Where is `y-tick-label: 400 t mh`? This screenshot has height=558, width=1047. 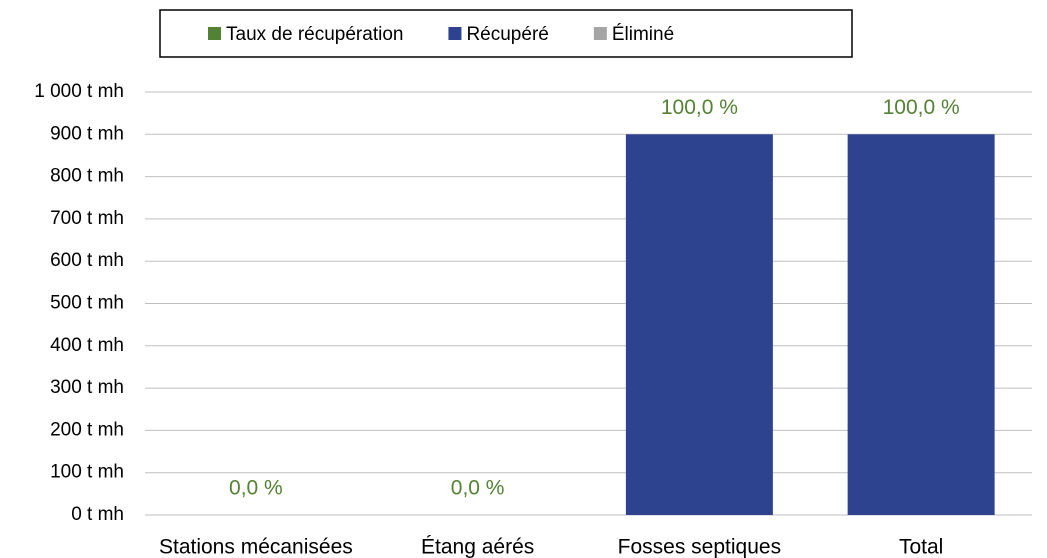 y-tick-label: 400 t mh is located at coordinates (87, 345).